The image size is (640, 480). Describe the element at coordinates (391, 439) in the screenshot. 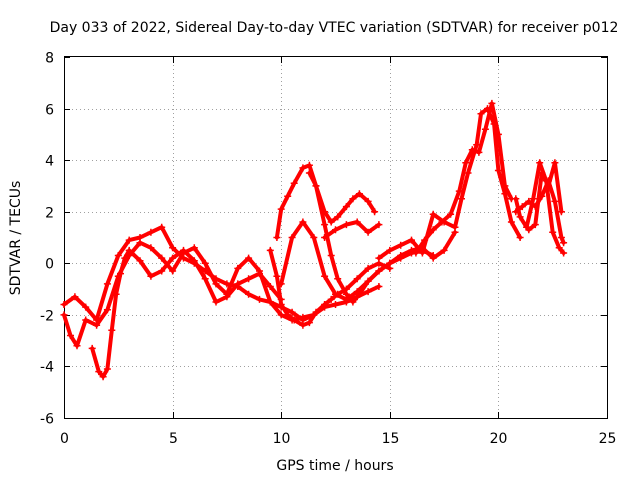

I see `x-tick-label: 15` at that location.